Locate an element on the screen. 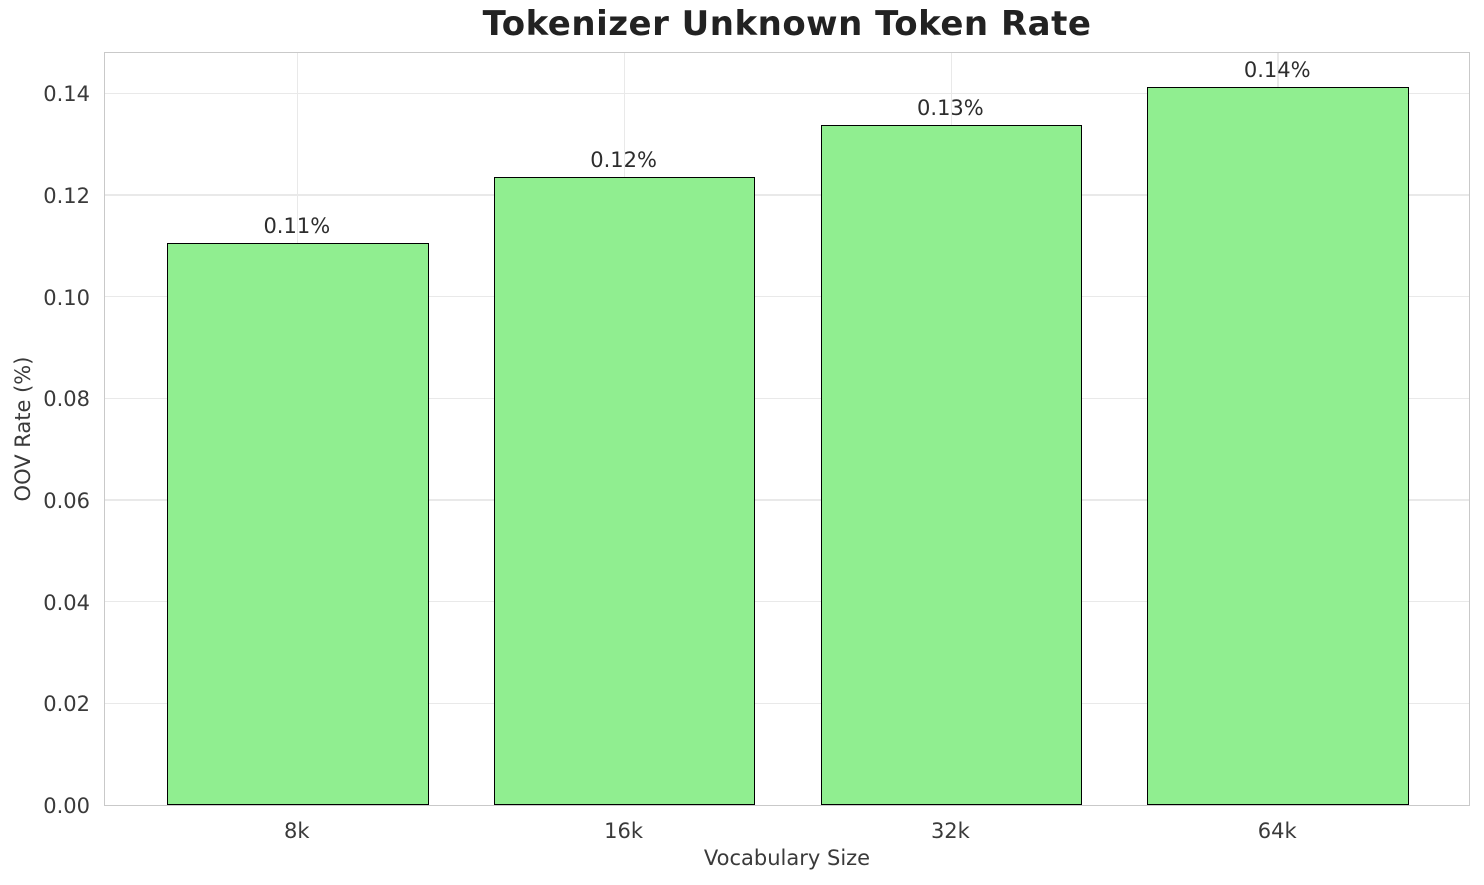  y-tick-label: 0.12 is located at coordinates (66, 195).